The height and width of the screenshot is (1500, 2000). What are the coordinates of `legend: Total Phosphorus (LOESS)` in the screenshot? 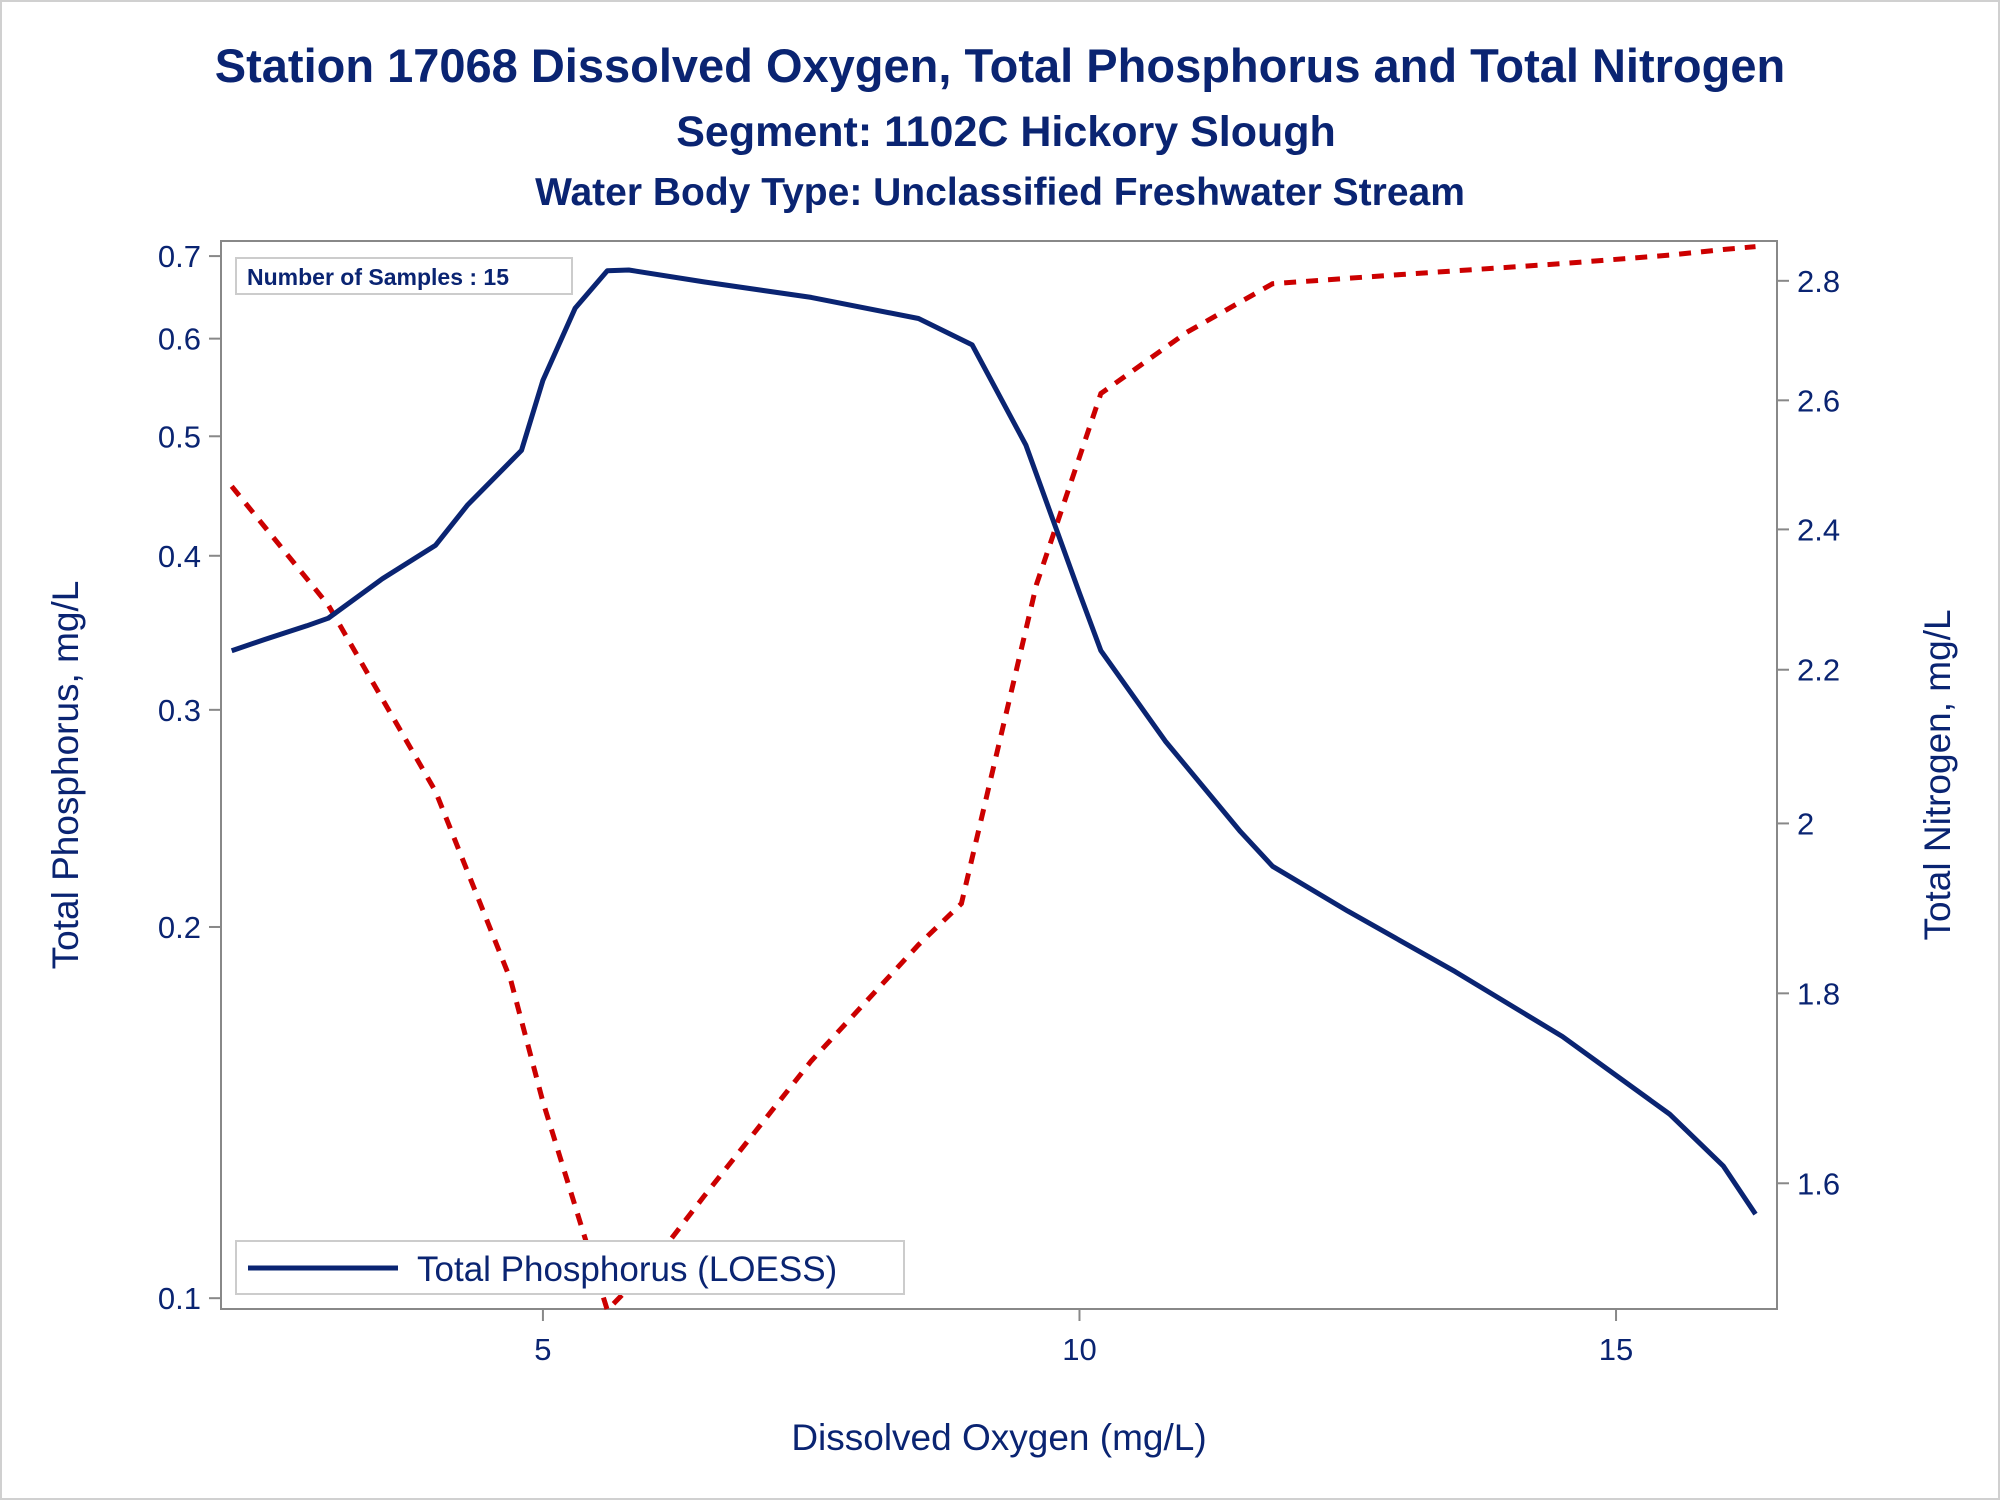 It's located at (570, 1267).